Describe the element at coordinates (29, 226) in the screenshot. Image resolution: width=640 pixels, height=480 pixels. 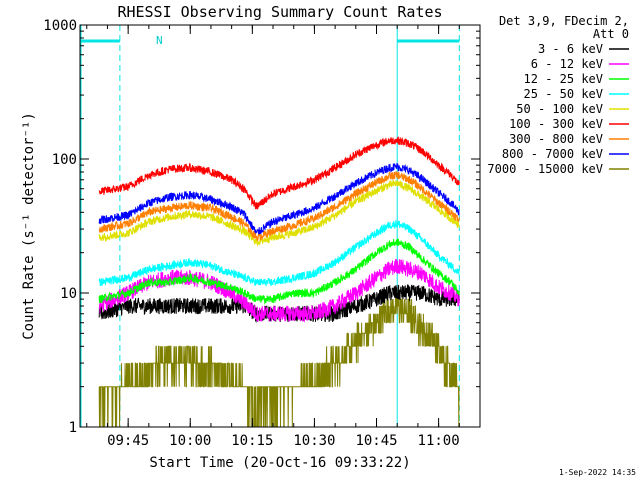
I see `y-axis-label: Count Rate (s⁻¹ detector⁻¹)` at that location.